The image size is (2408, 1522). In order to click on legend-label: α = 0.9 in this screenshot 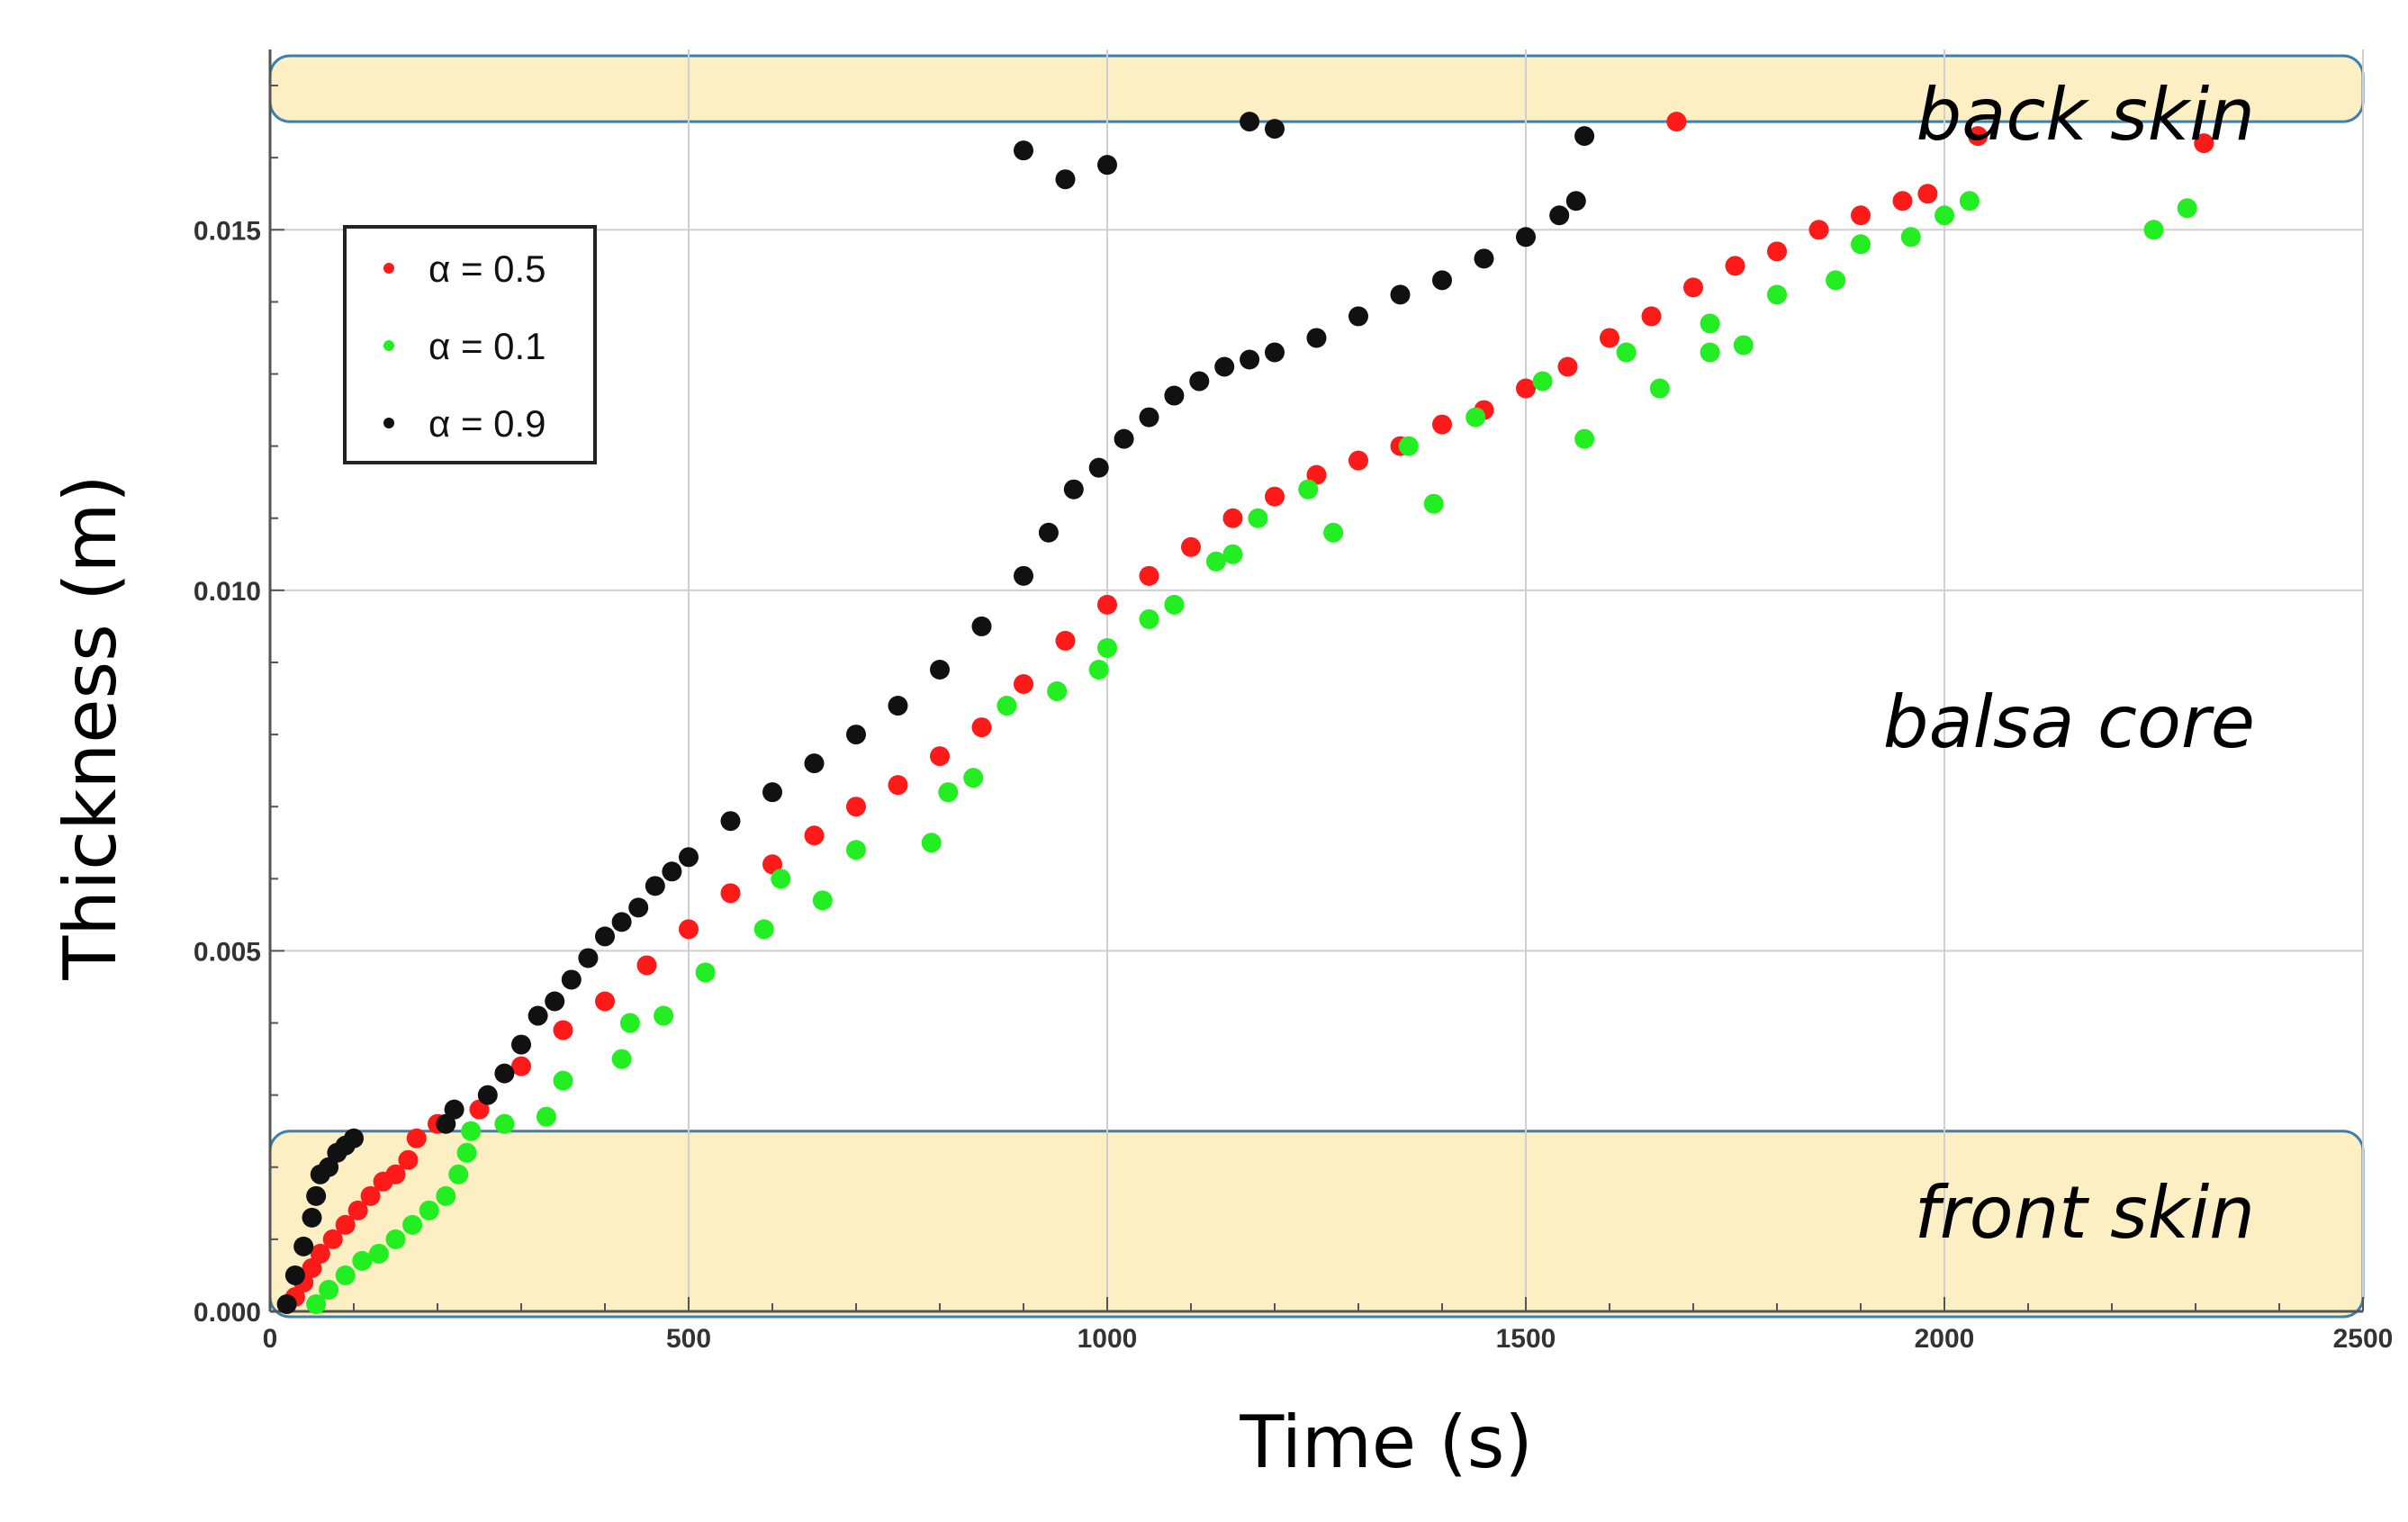, I will do `click(487, 423)`.